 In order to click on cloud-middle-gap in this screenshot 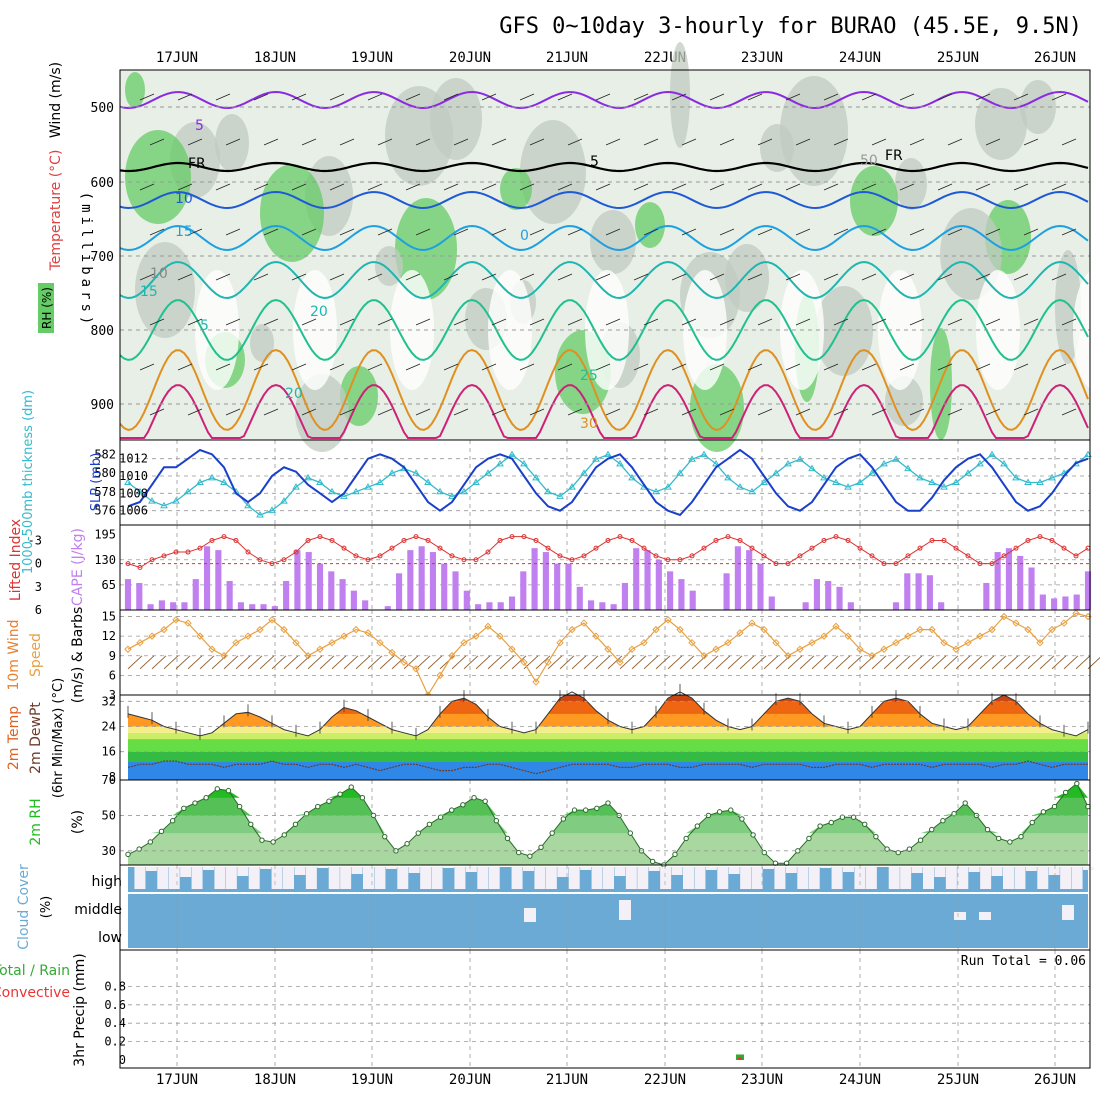, I will do `click(1068, 912)`.